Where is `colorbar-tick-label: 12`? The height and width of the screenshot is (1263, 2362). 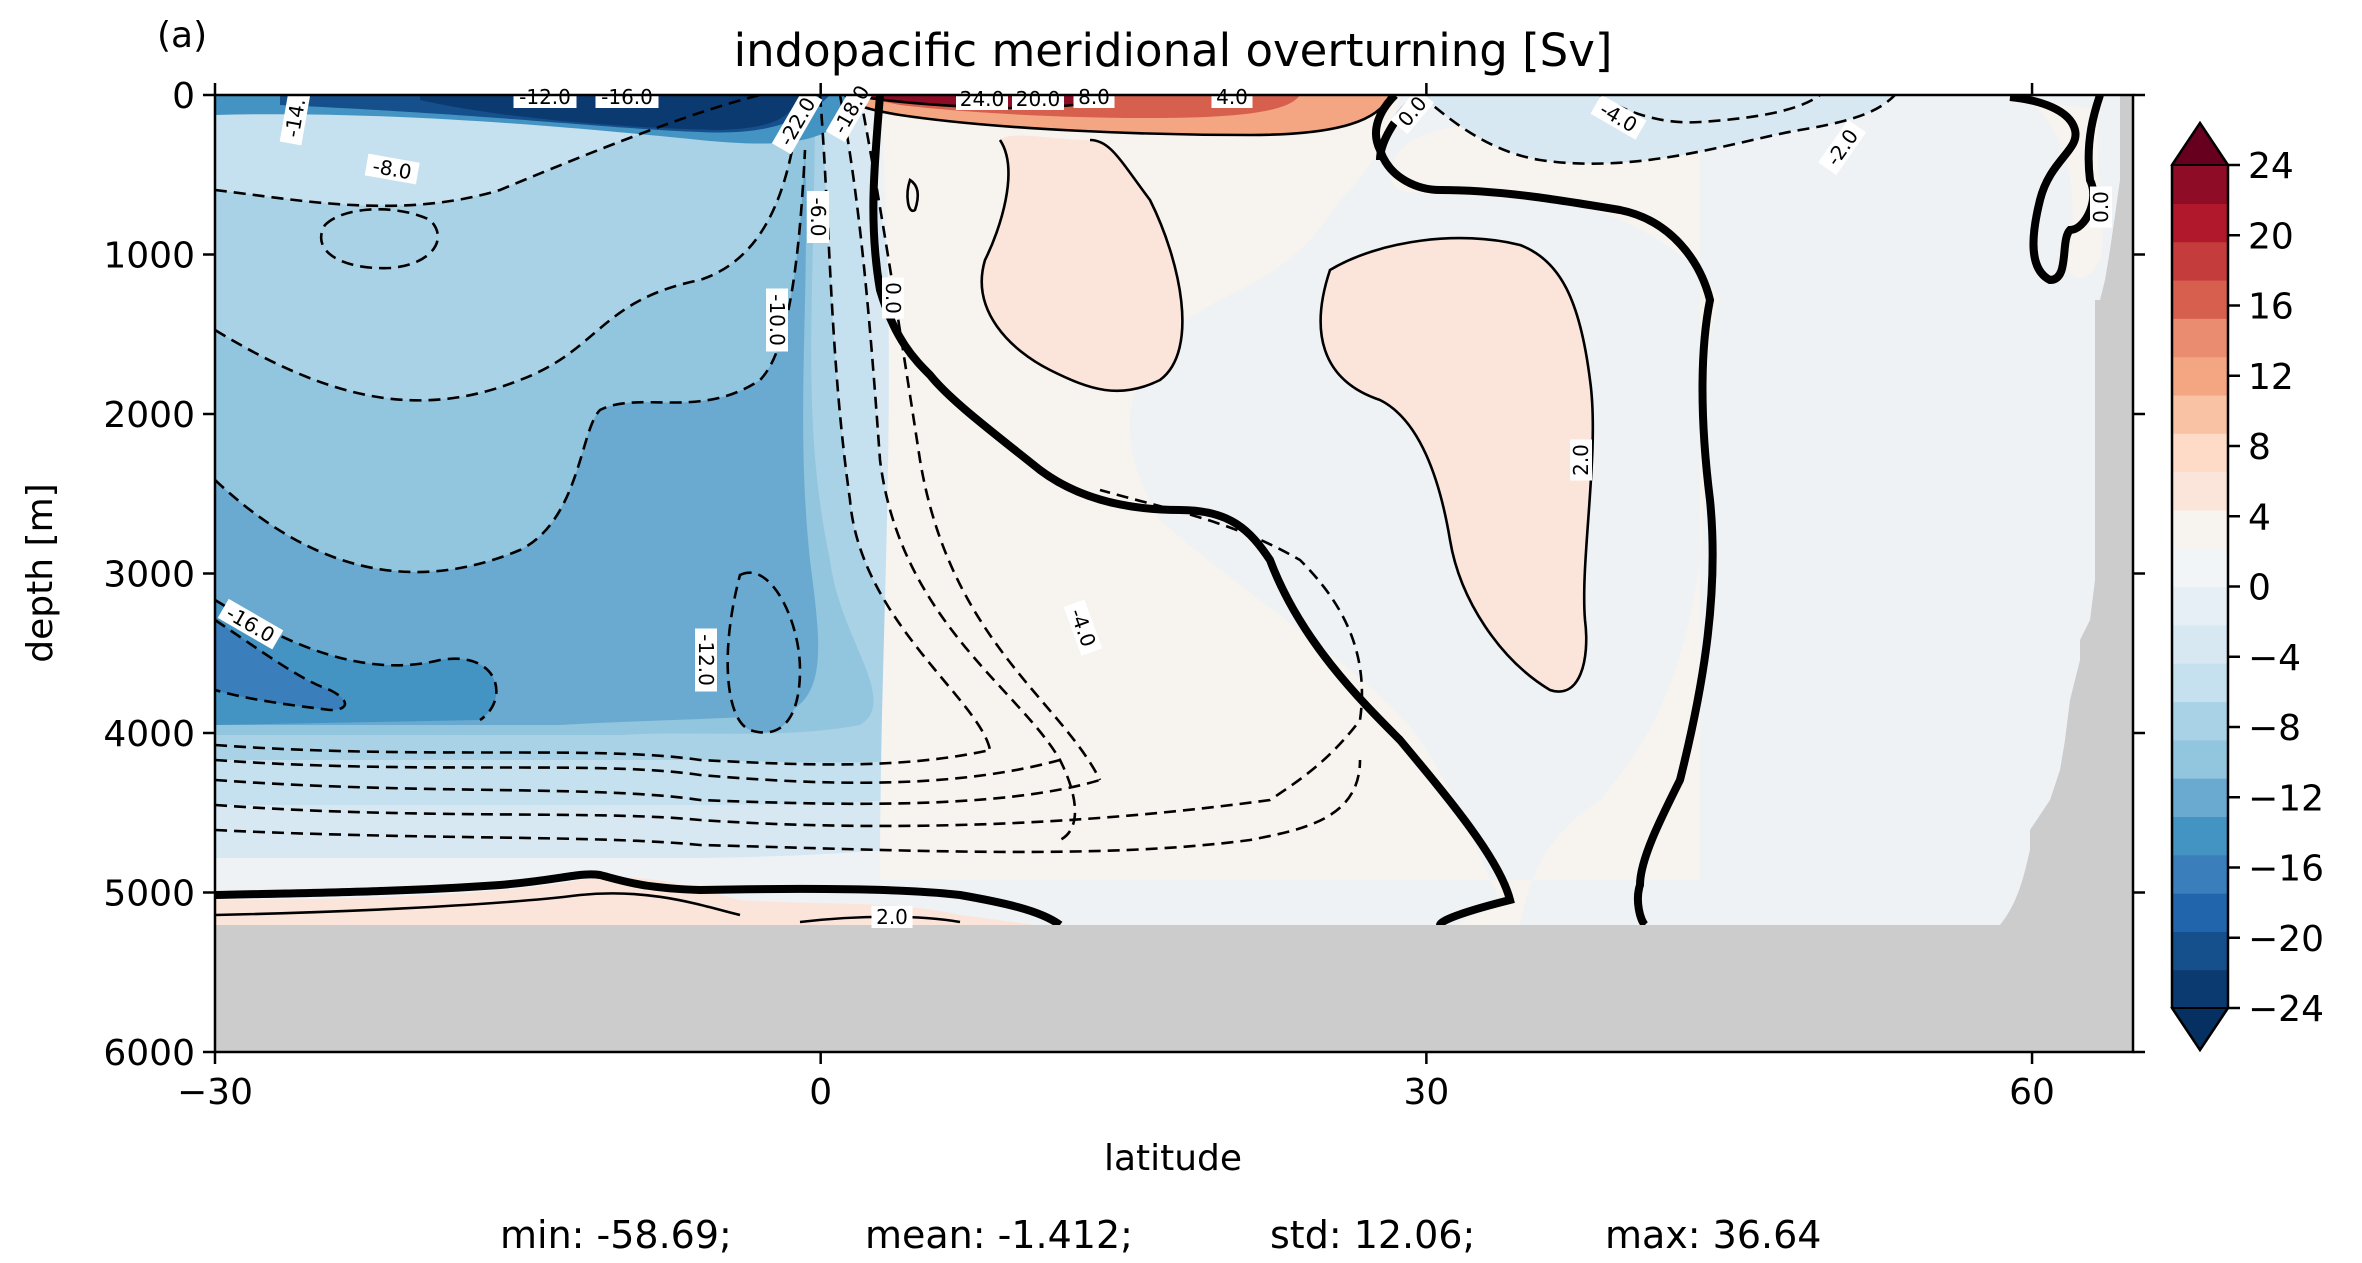 colorbar-tick-label: 12 is located at coordinates (2271, 377).